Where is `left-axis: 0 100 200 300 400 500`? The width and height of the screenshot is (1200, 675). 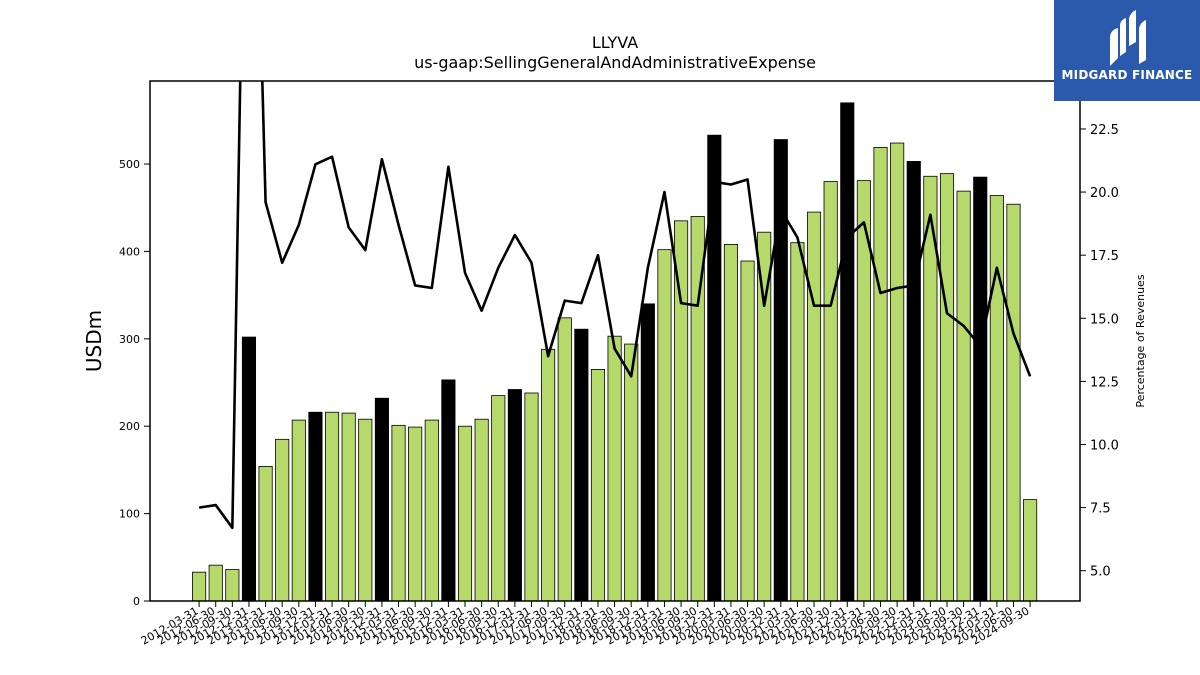
left-axis: 0 100 200 300 400 500 is located at coordinates (134, 383).